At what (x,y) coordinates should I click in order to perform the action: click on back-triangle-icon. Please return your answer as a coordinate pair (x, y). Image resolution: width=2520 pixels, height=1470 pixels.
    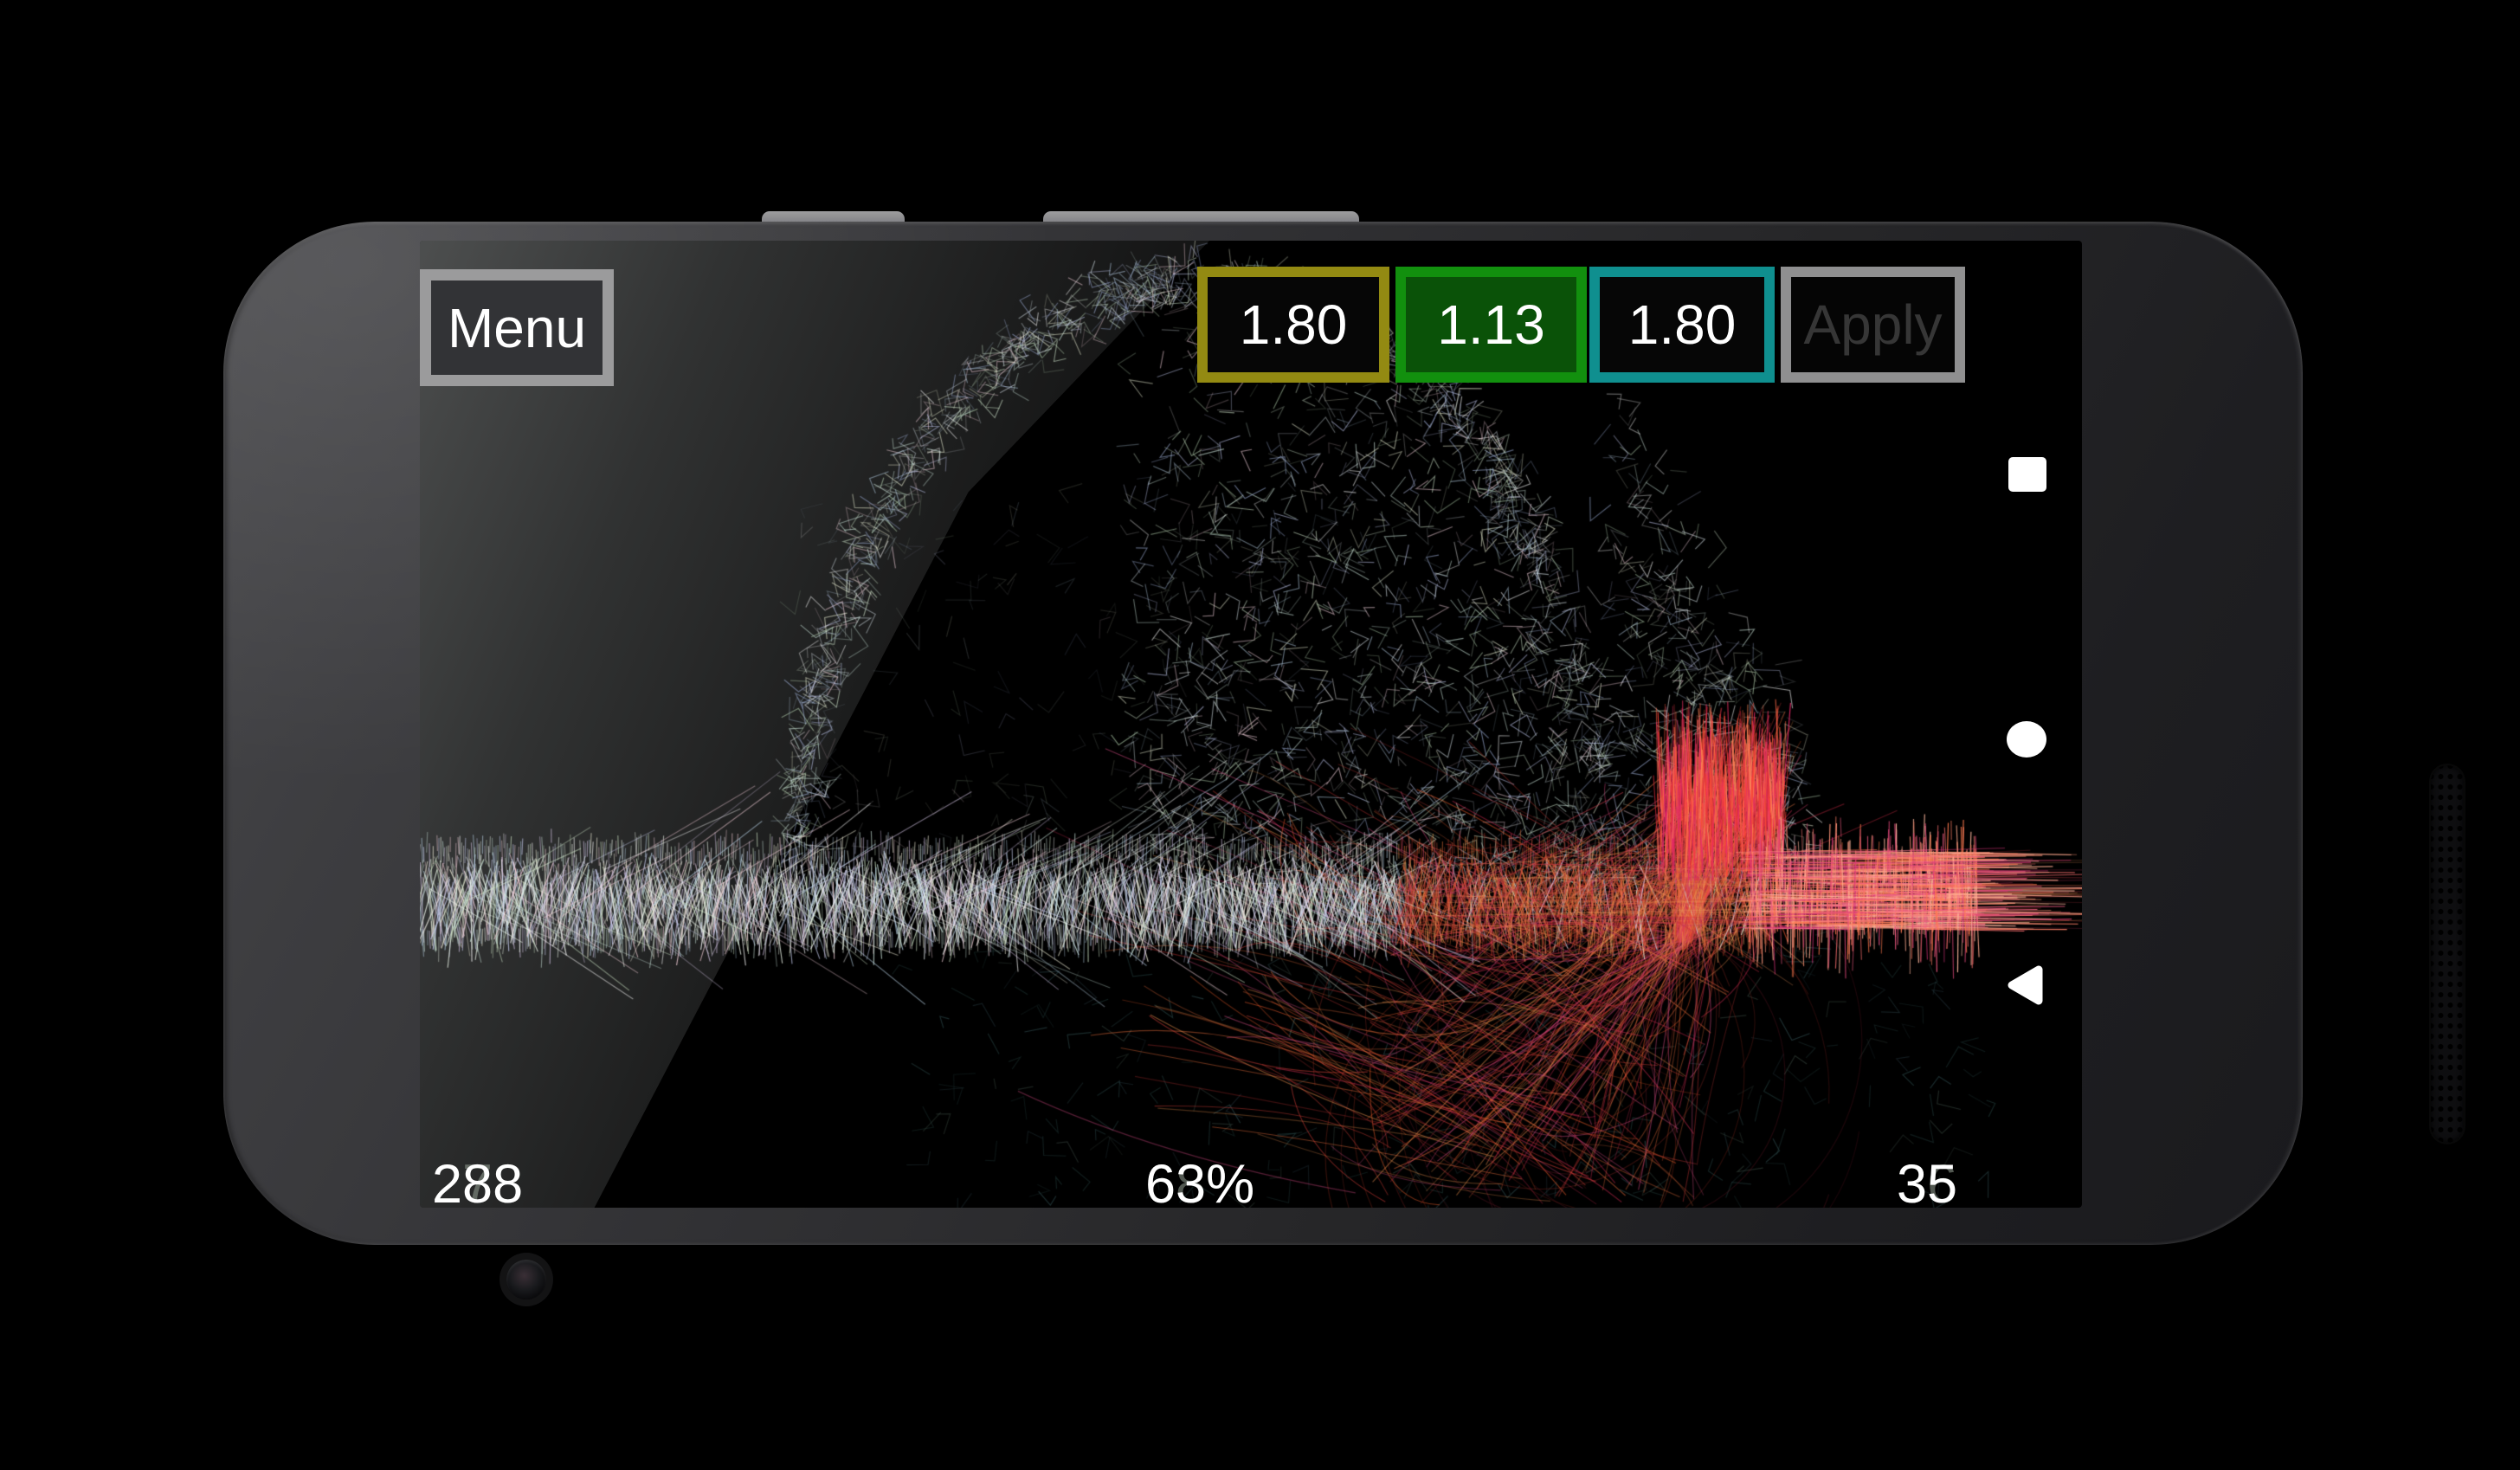
    Looking at the image, I should click on (2025, 986).